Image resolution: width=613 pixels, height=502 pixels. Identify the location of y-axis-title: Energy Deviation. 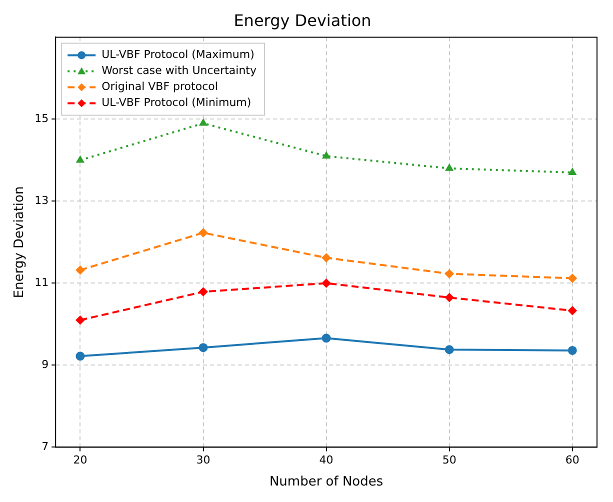
(20, 242).